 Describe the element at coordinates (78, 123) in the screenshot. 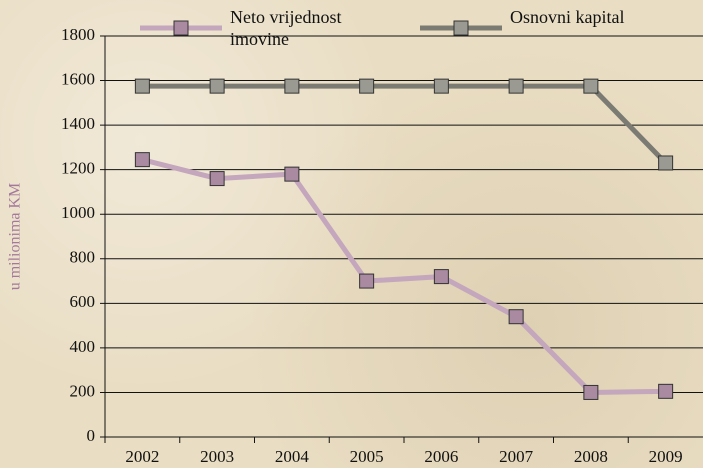

I see `y-tick-label: 1400` at that location.